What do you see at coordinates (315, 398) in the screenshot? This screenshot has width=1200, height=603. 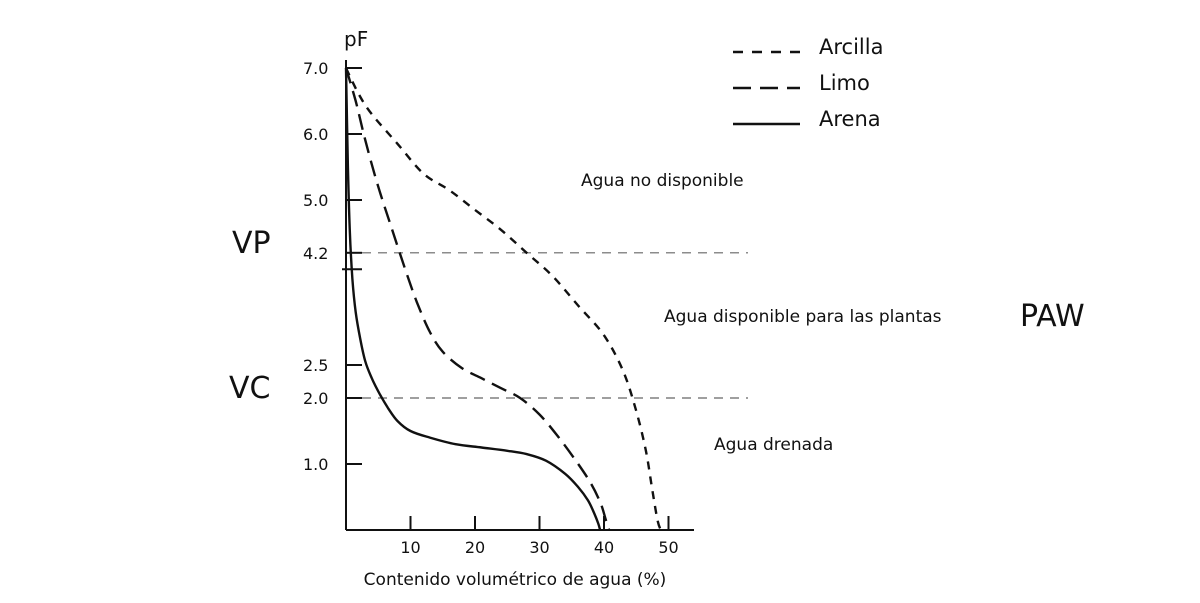 I see `y-tick-label: 2.0` at bounding box center [315, 398].